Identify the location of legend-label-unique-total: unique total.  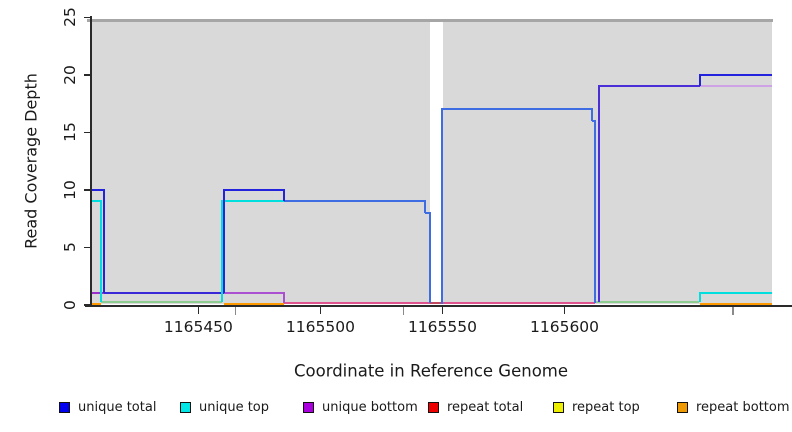
(117, 407).